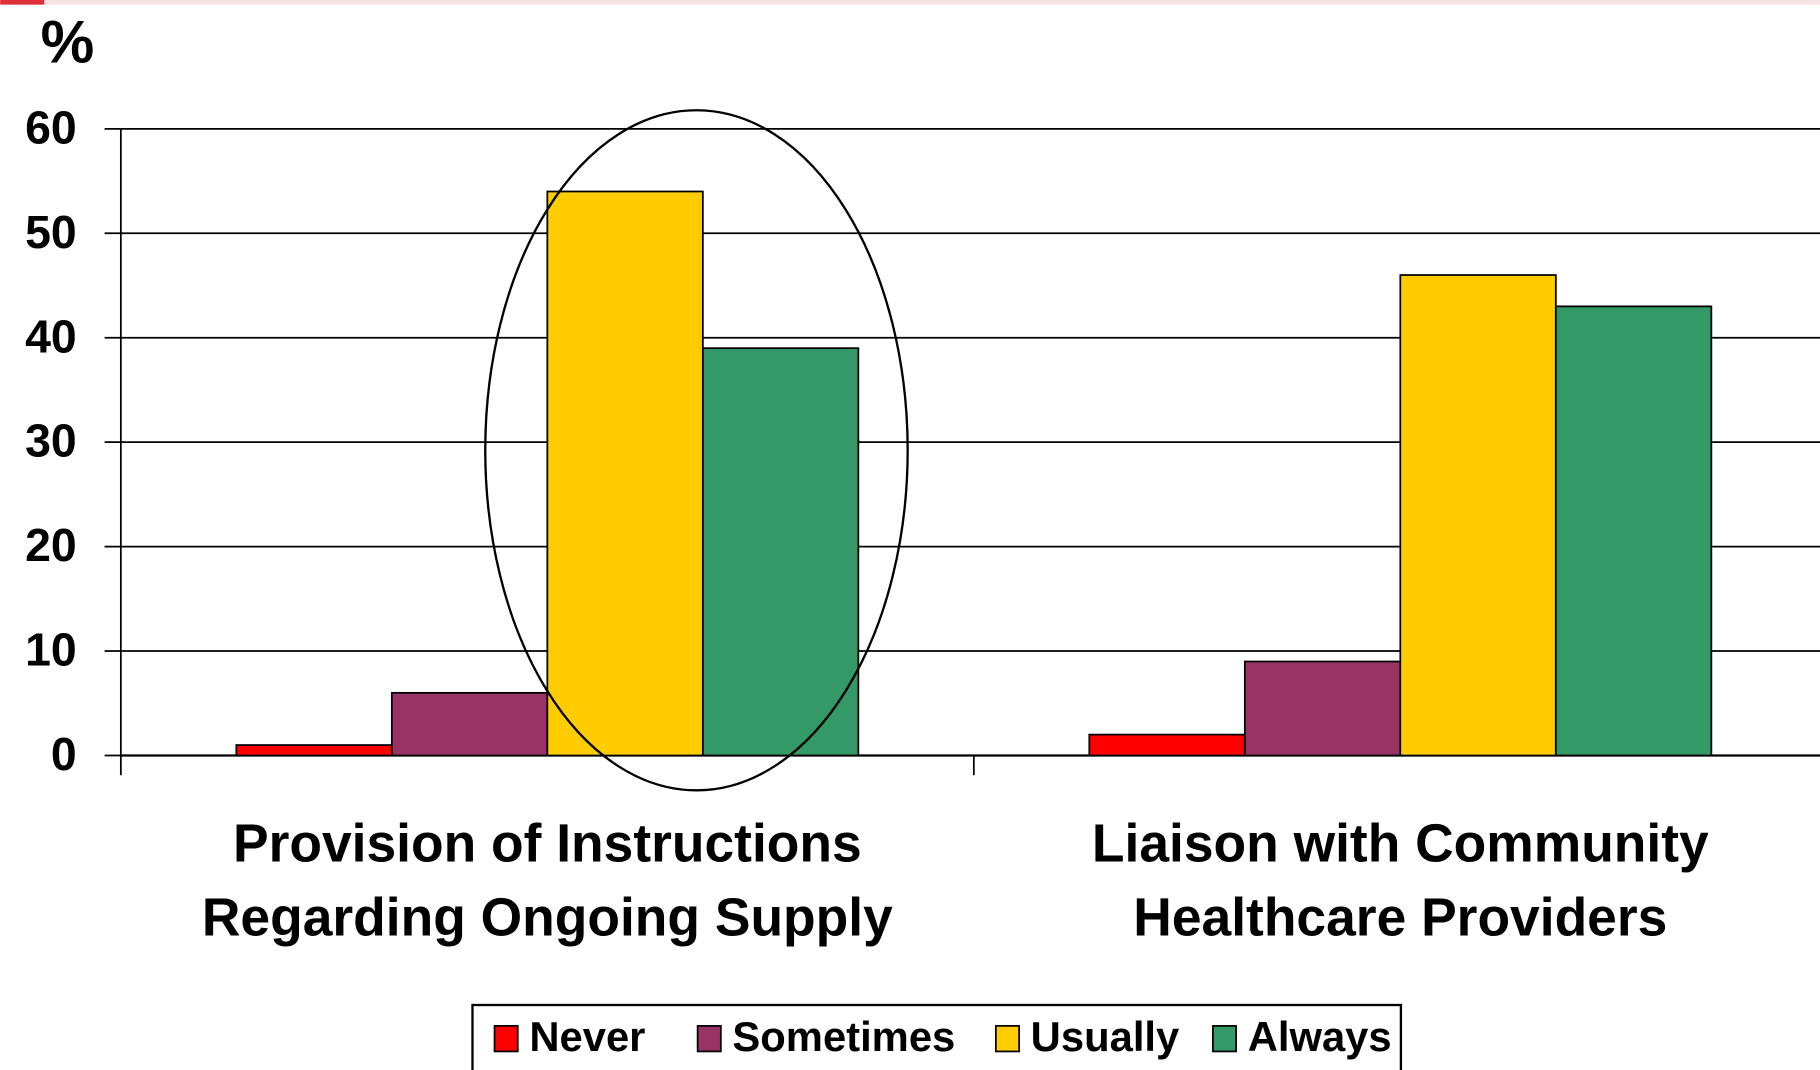 The image size is (1820, 1070). Describe the element at coordinates (843, 1036) in the screenshot. I see `legend-label: Sometimes` at that location.